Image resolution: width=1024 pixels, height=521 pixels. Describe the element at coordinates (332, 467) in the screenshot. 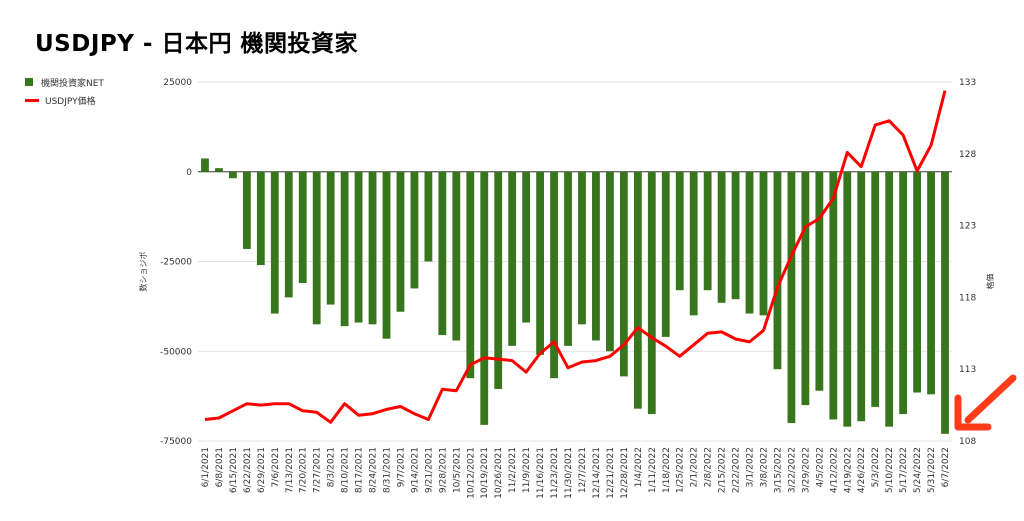

I see `x-axis-tick-label: 8/3/2021` at that location.